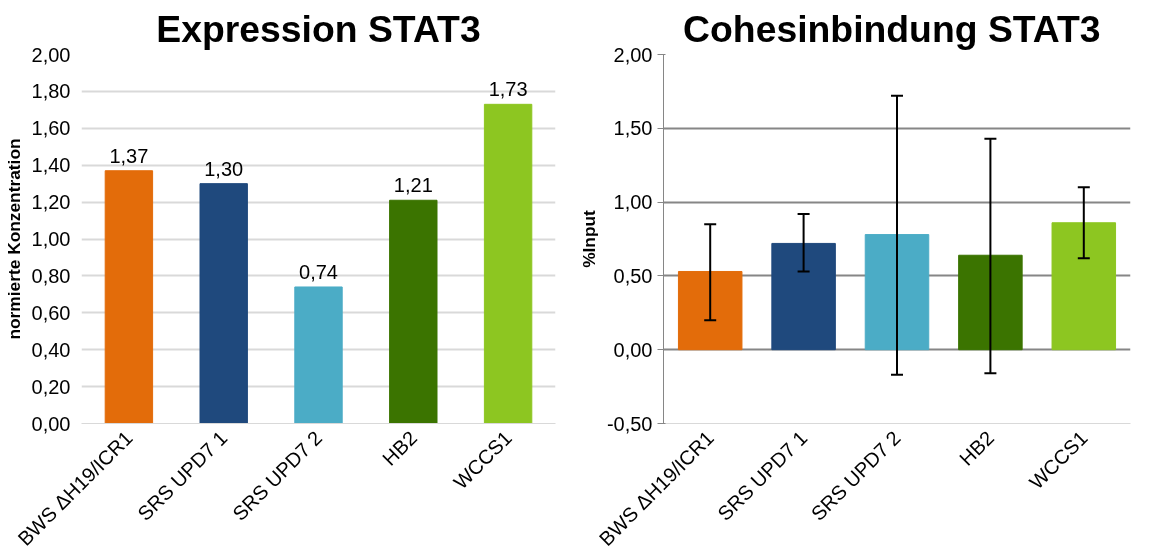 The width and height of the screenshot is (1150, 560). Describe the element at coordinates (51, 165) in the screenshot. I see `y-tick-label: 1,40` at that location.